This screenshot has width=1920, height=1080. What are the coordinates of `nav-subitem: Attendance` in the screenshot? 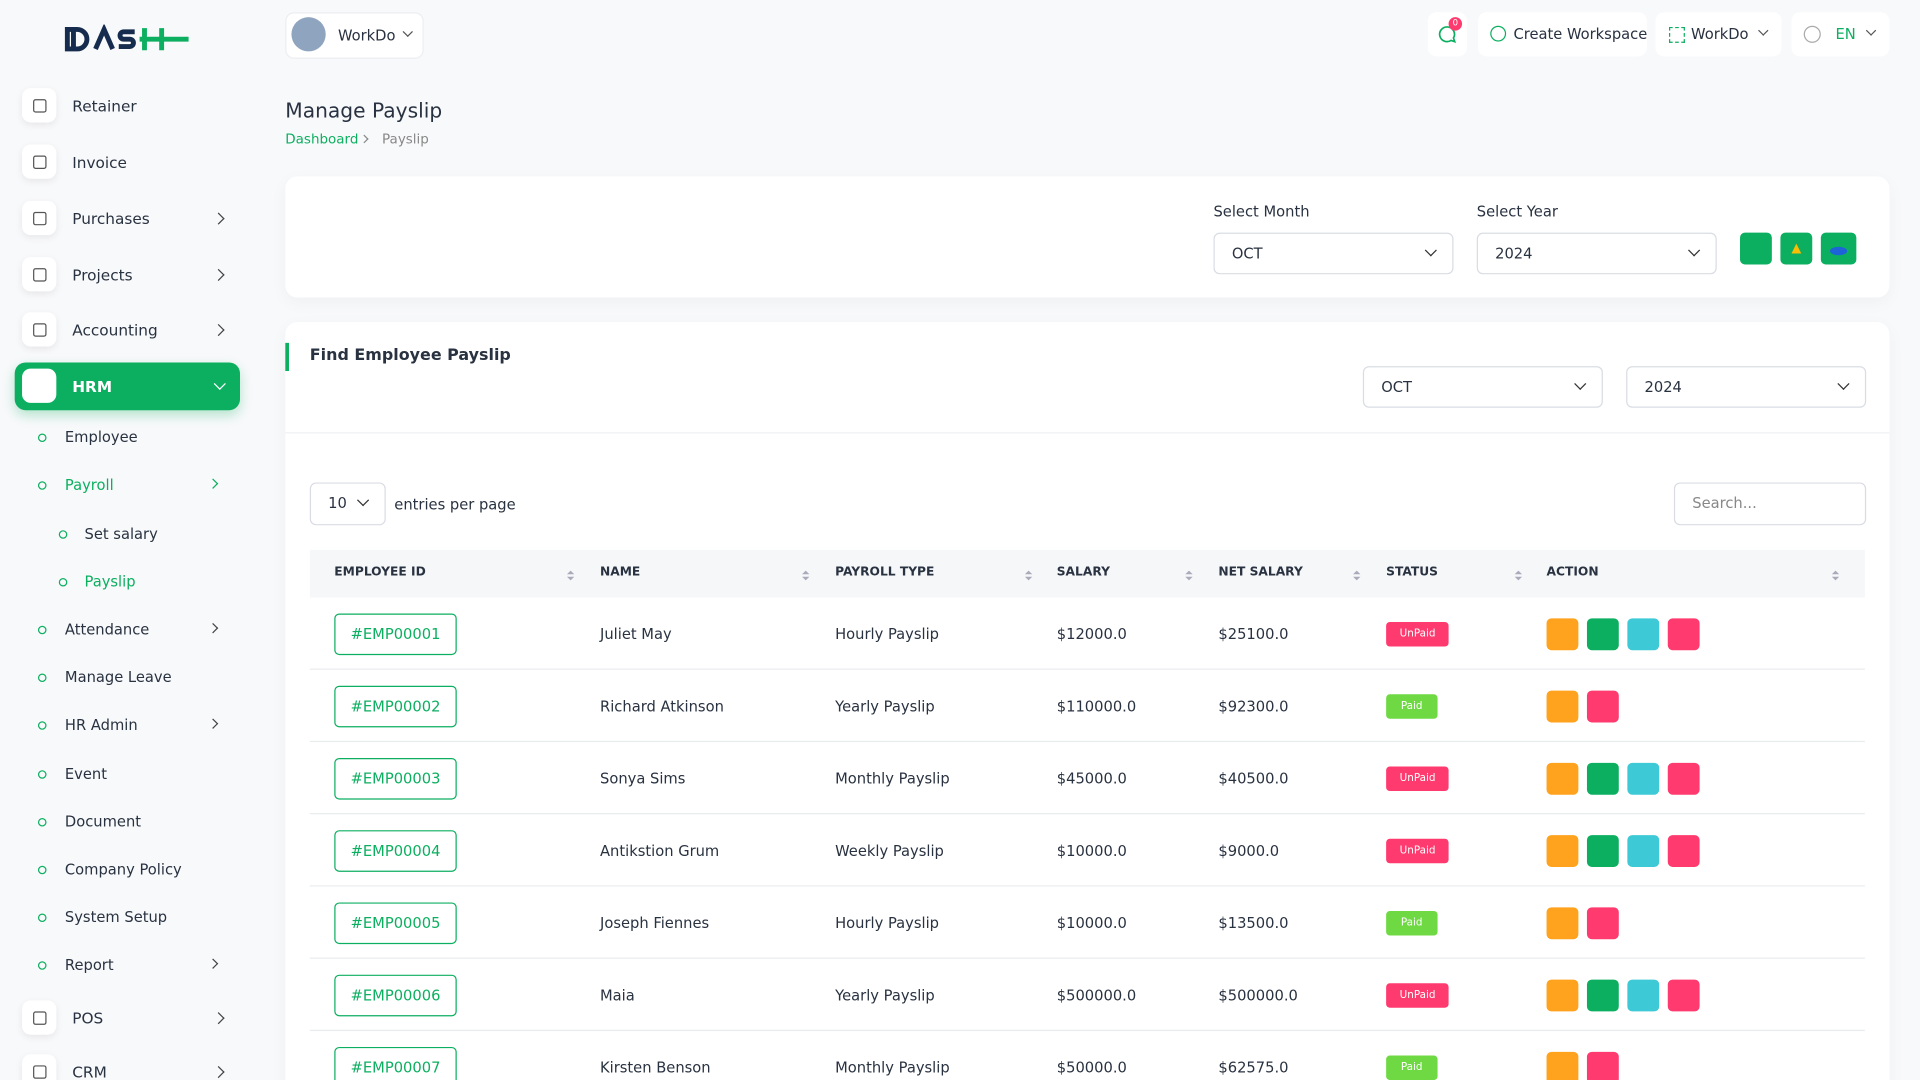 It's located at (107, 629).